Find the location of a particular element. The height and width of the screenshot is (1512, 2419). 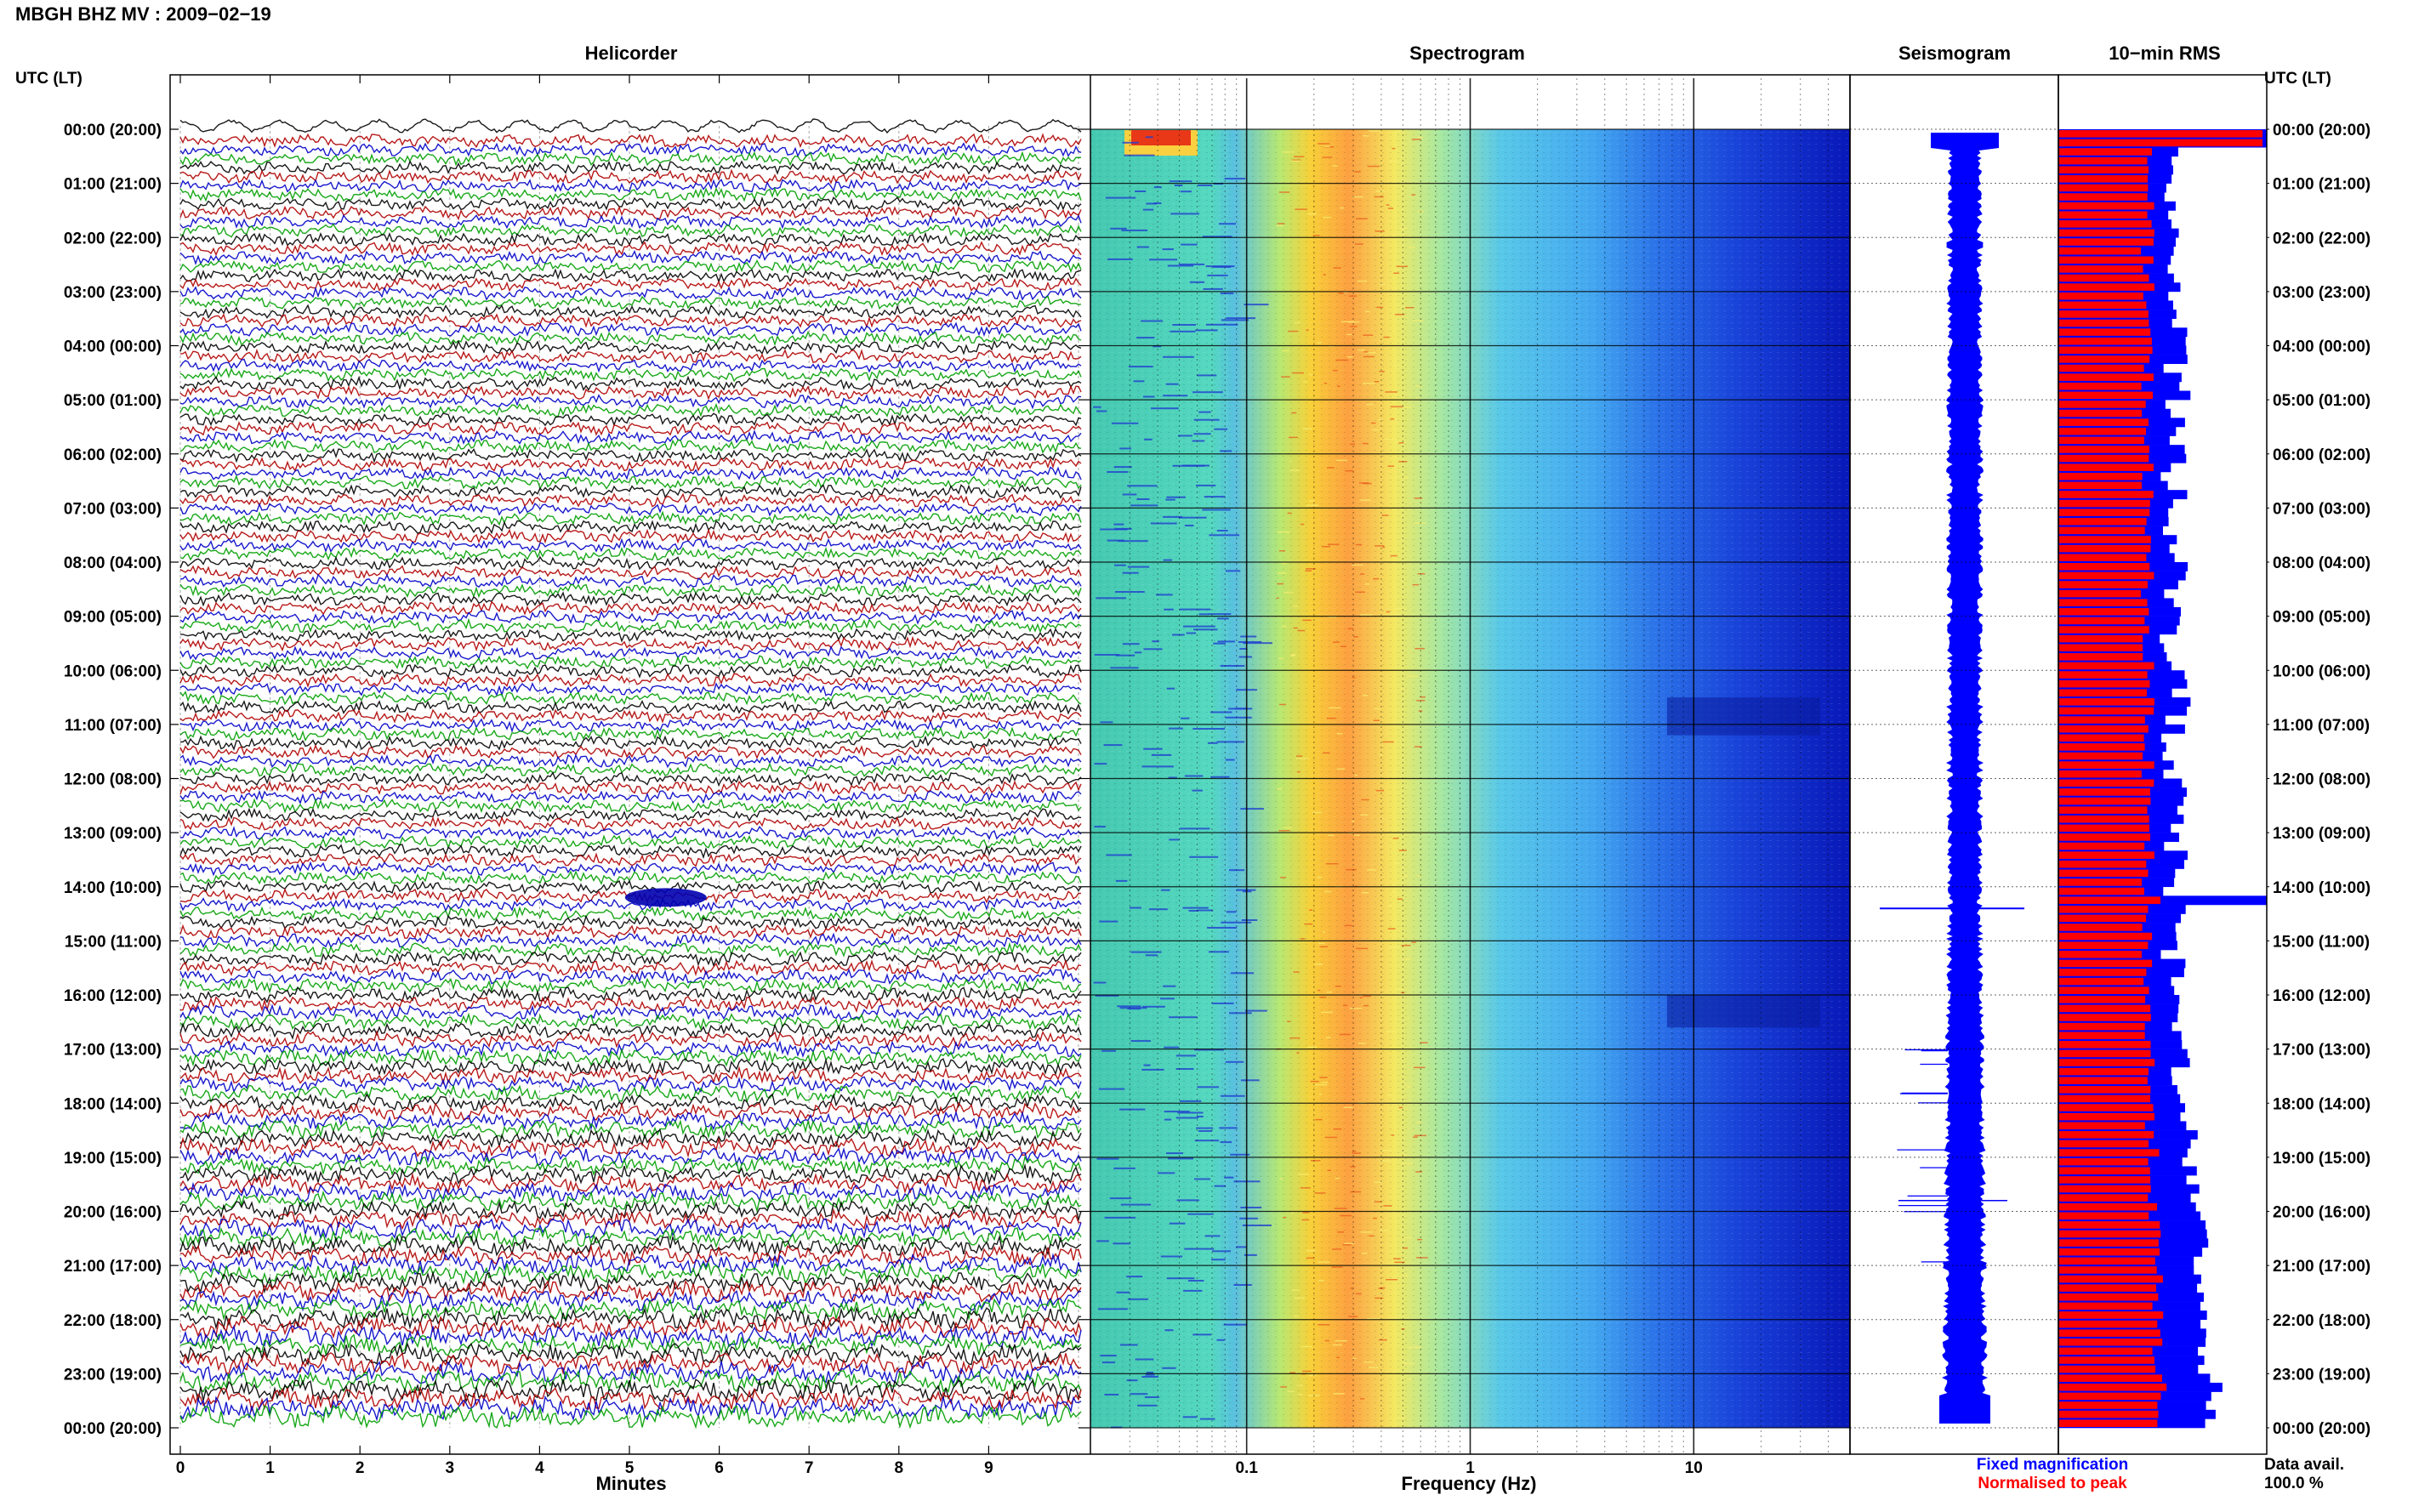

time-label: 14:00 (10:00) is located at coordinates (113, 888).